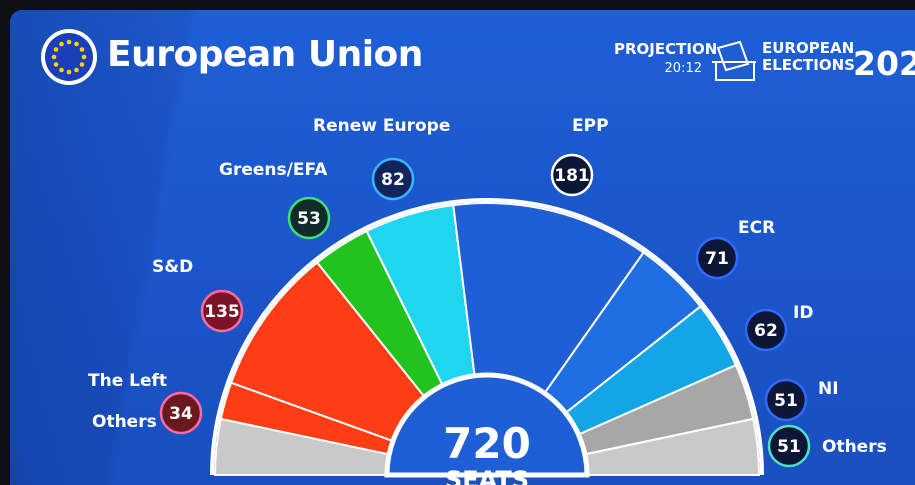  Describe the element at coordinates (124, 422) in the screenshot. I see `party-label-others_left: Others` at that location.